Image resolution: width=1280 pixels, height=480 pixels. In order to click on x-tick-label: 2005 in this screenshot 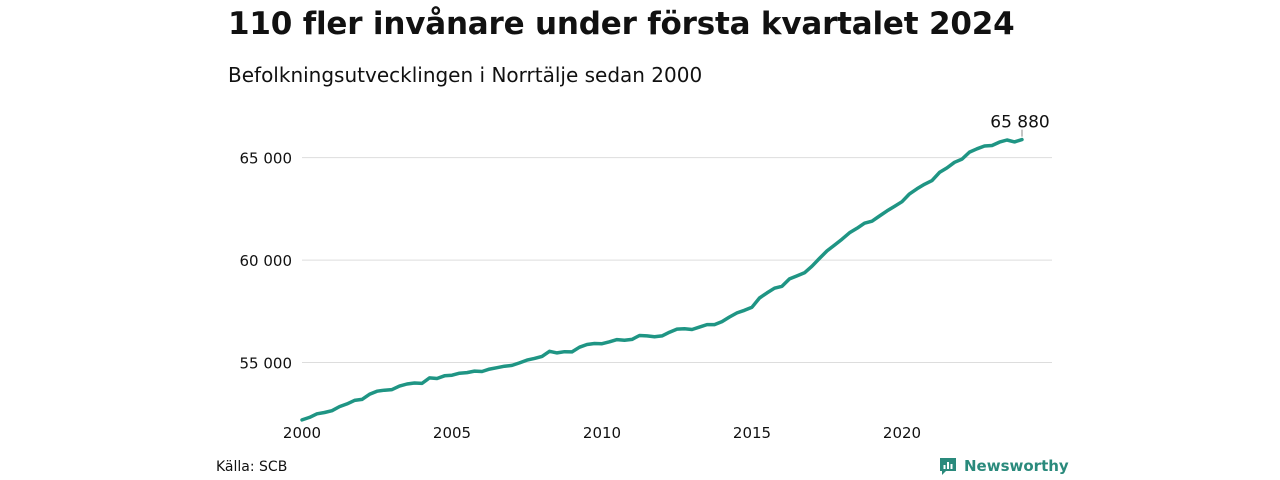, I will do `click(452, 433)`.